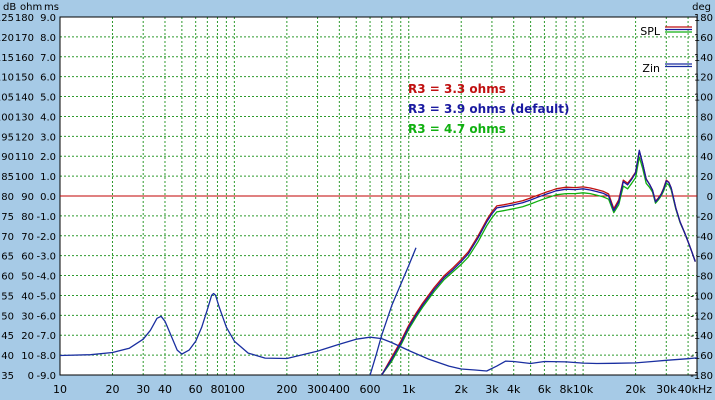 The width and height of the screenshot is (715, 400). What do you see at coordinates (27, 197) in the screenshot?
I see `y-tick-label-ohm: 90` at bounding box center [27, 197].